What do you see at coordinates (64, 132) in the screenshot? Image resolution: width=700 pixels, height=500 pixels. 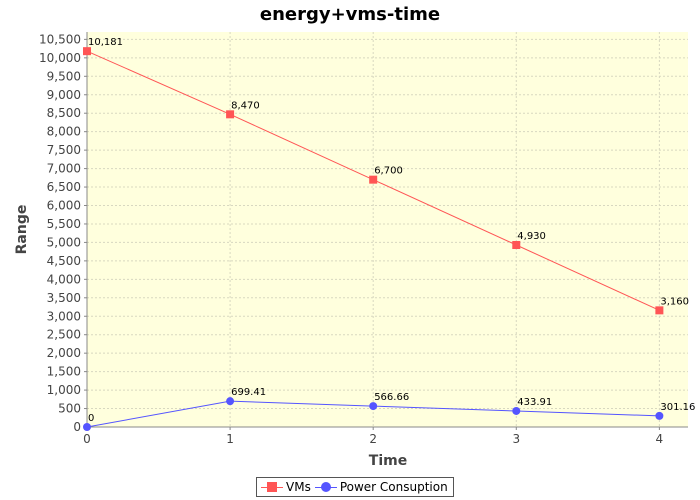 I see `y-tick-label: 8,000` at bounding box center [64, 132].